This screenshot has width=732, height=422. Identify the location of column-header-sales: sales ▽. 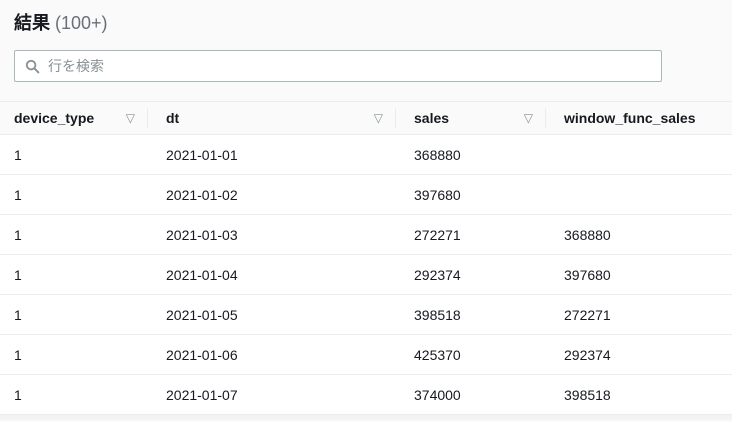
(471, 118).